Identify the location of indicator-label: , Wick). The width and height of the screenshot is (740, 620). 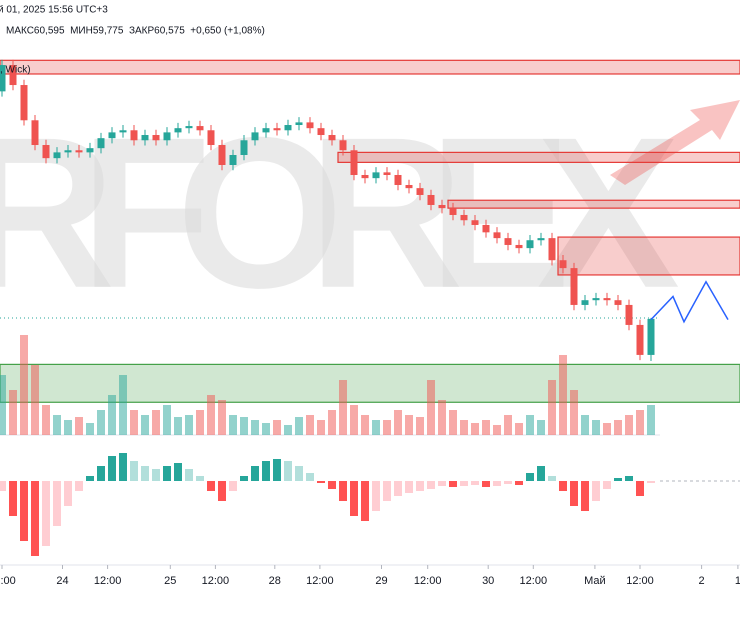
(15, 70).